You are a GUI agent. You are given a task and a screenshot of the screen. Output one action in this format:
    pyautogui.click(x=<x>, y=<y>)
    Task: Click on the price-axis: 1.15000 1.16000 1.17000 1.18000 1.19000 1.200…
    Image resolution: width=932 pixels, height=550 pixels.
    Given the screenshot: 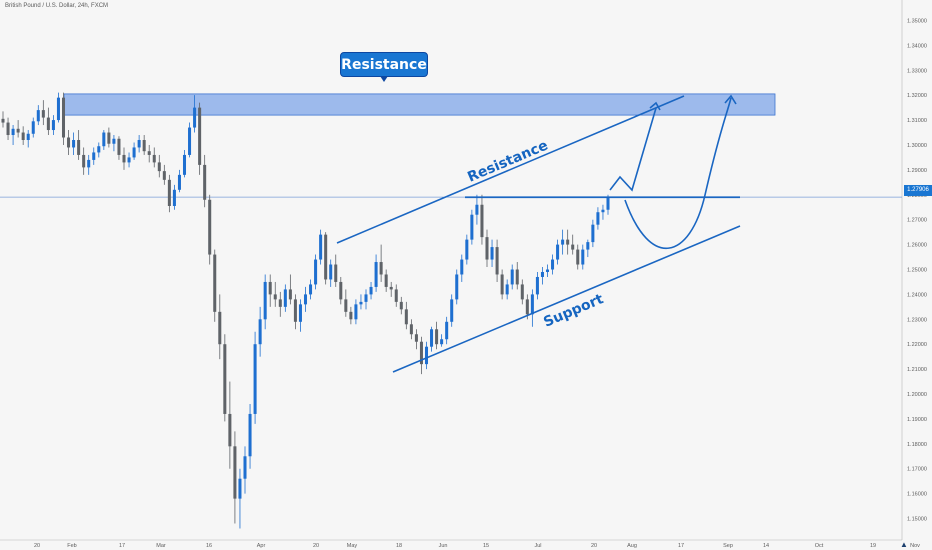 What is the action you would take?
    pyautogui.click(x=917, y=270)
    